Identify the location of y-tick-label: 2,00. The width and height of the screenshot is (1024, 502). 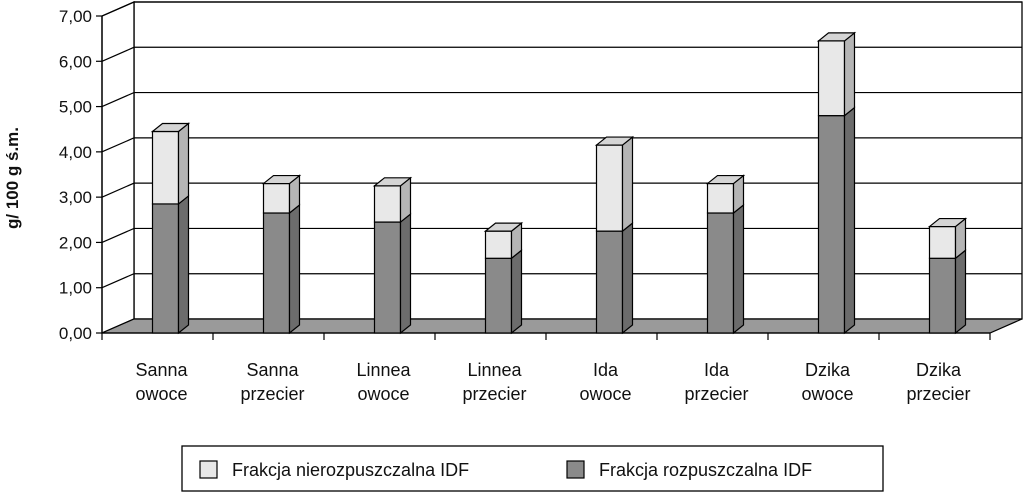
(75, 242).